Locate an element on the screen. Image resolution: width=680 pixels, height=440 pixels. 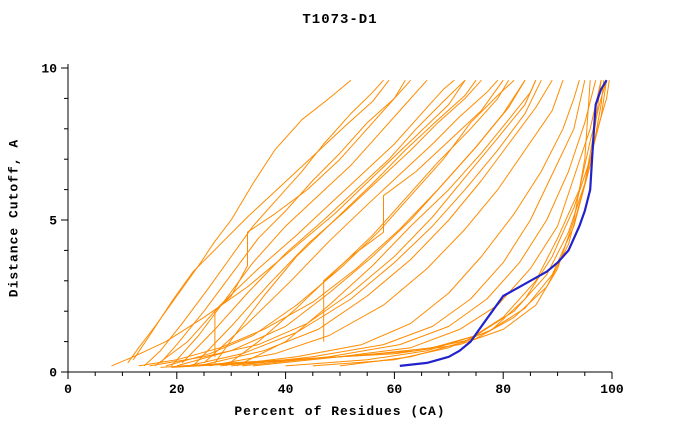
x-tick-label: 60 is located at coordinates (395, 389).